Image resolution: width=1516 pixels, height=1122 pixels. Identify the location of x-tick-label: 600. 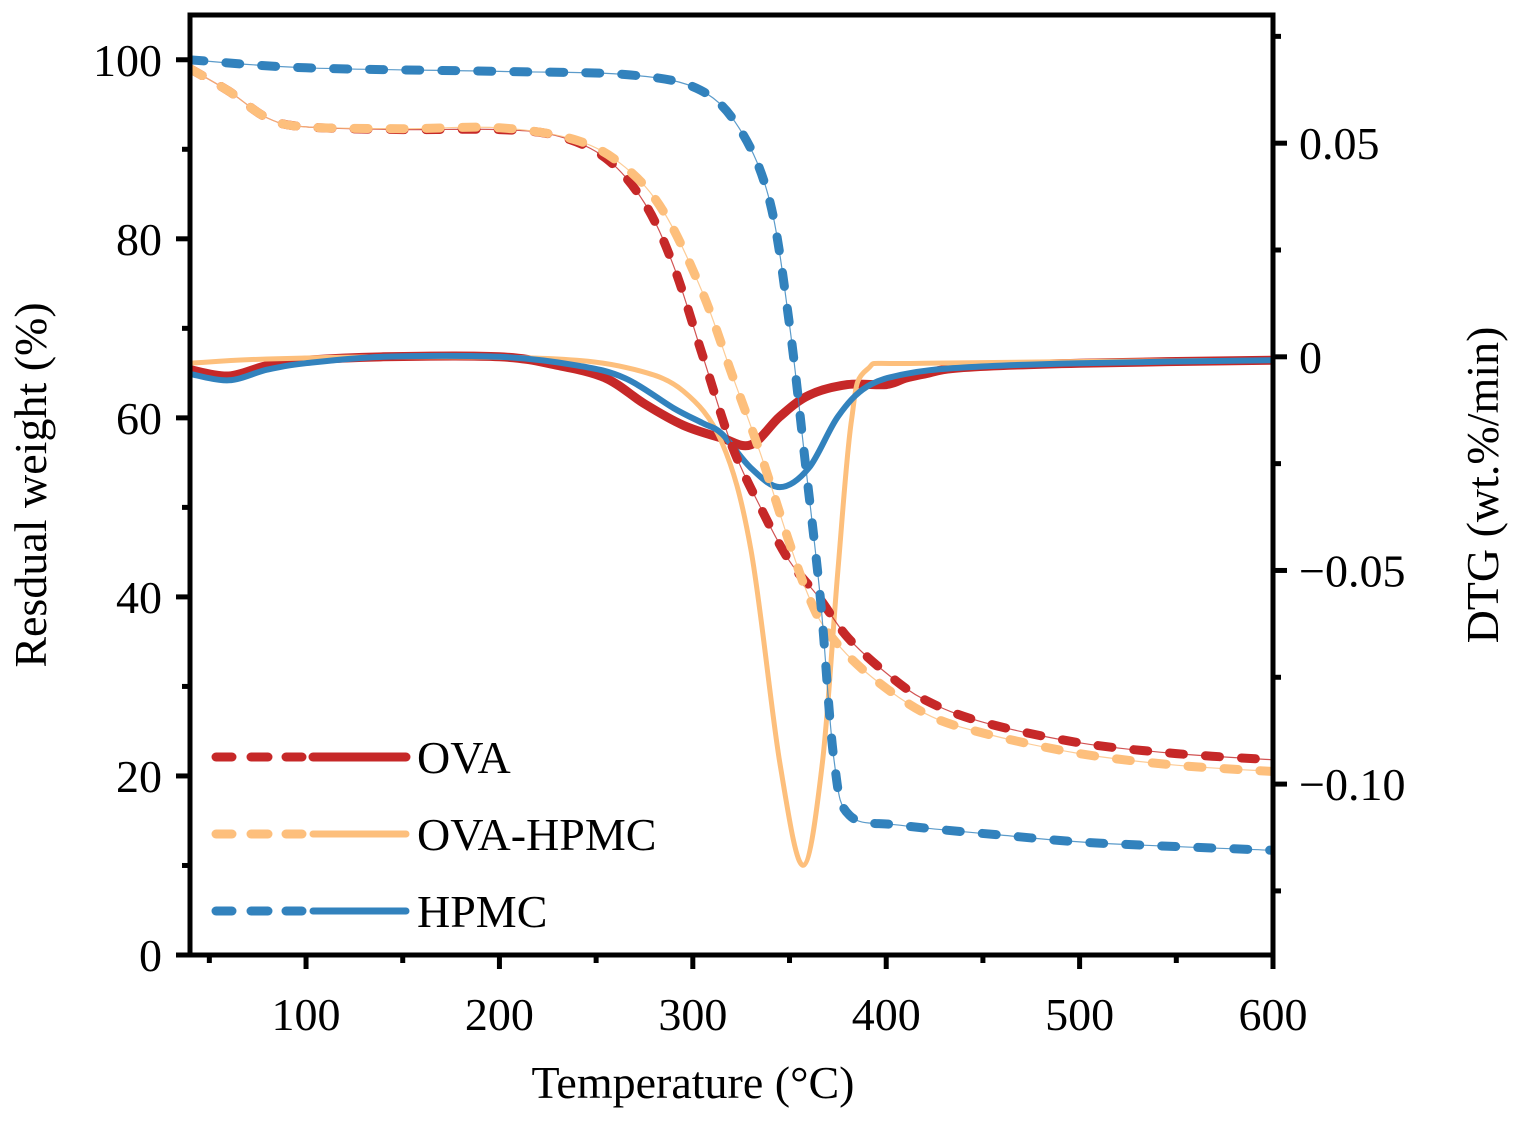
(1273, 1014).